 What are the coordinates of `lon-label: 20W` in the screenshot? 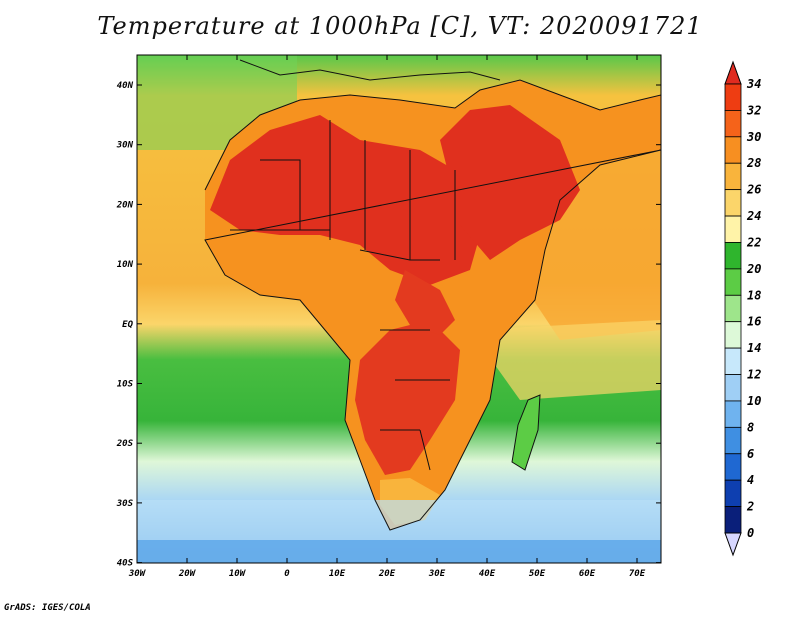 It's located at (187, 574).